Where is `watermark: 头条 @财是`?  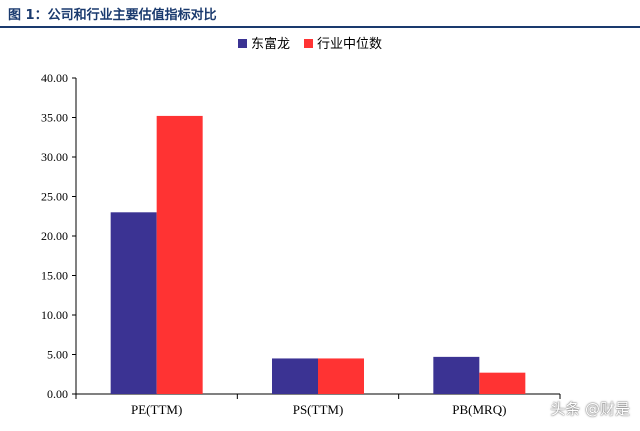 watermark: 头条 @财是 is located at coordinates (590, 409).